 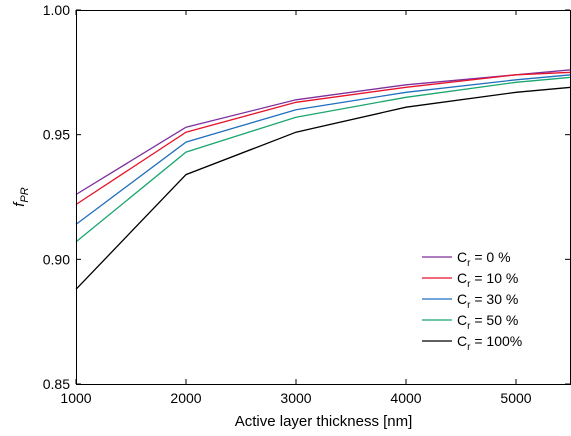 I want to click on x-tick-label: 5000, so click(x=515, y=398).